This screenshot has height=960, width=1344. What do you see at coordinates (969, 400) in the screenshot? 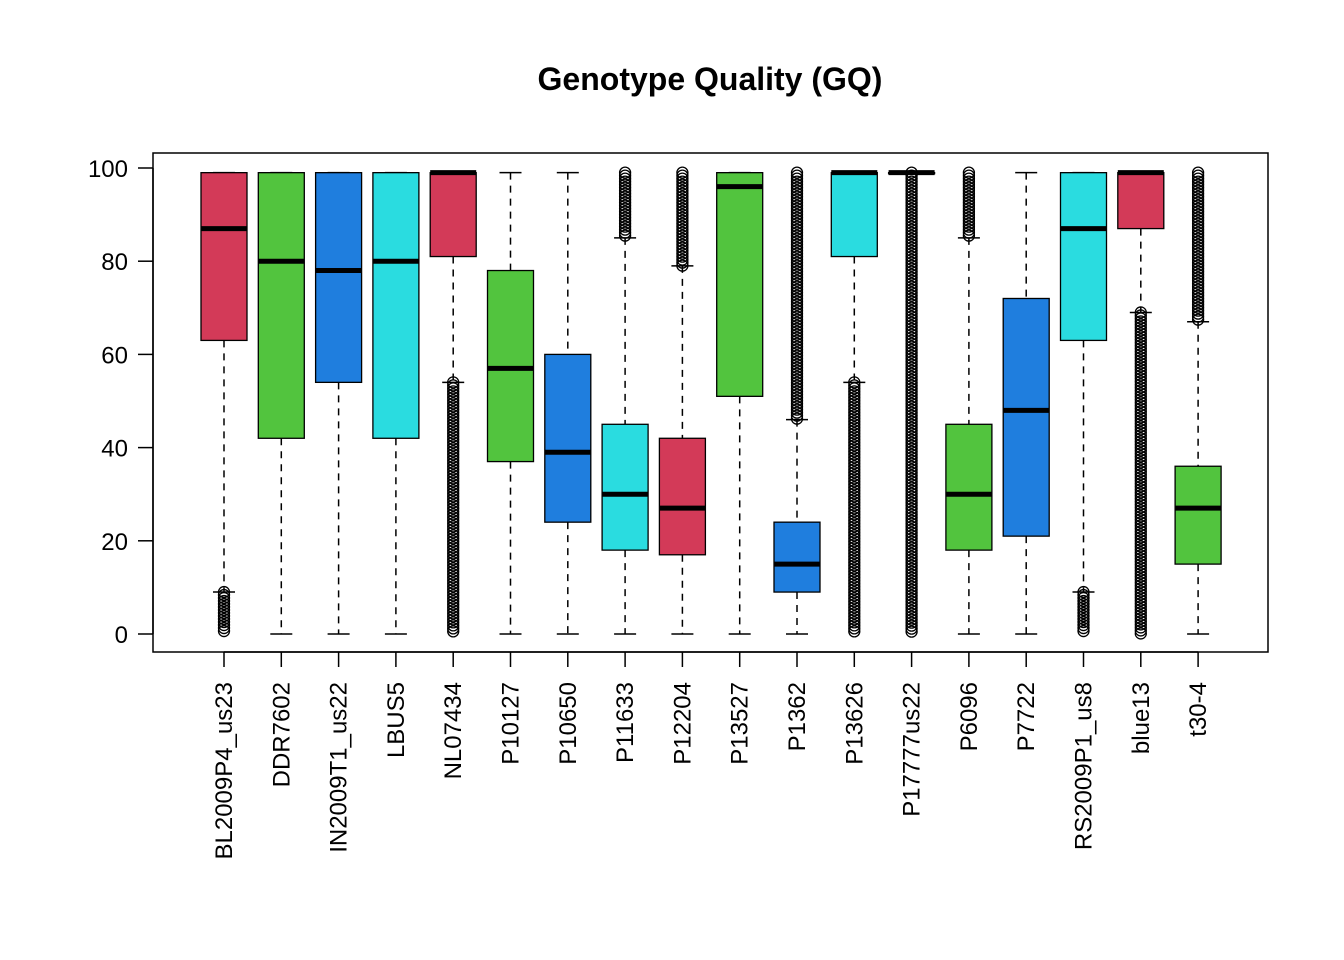
I see `box-P6096` at bounding box center [969, 400].